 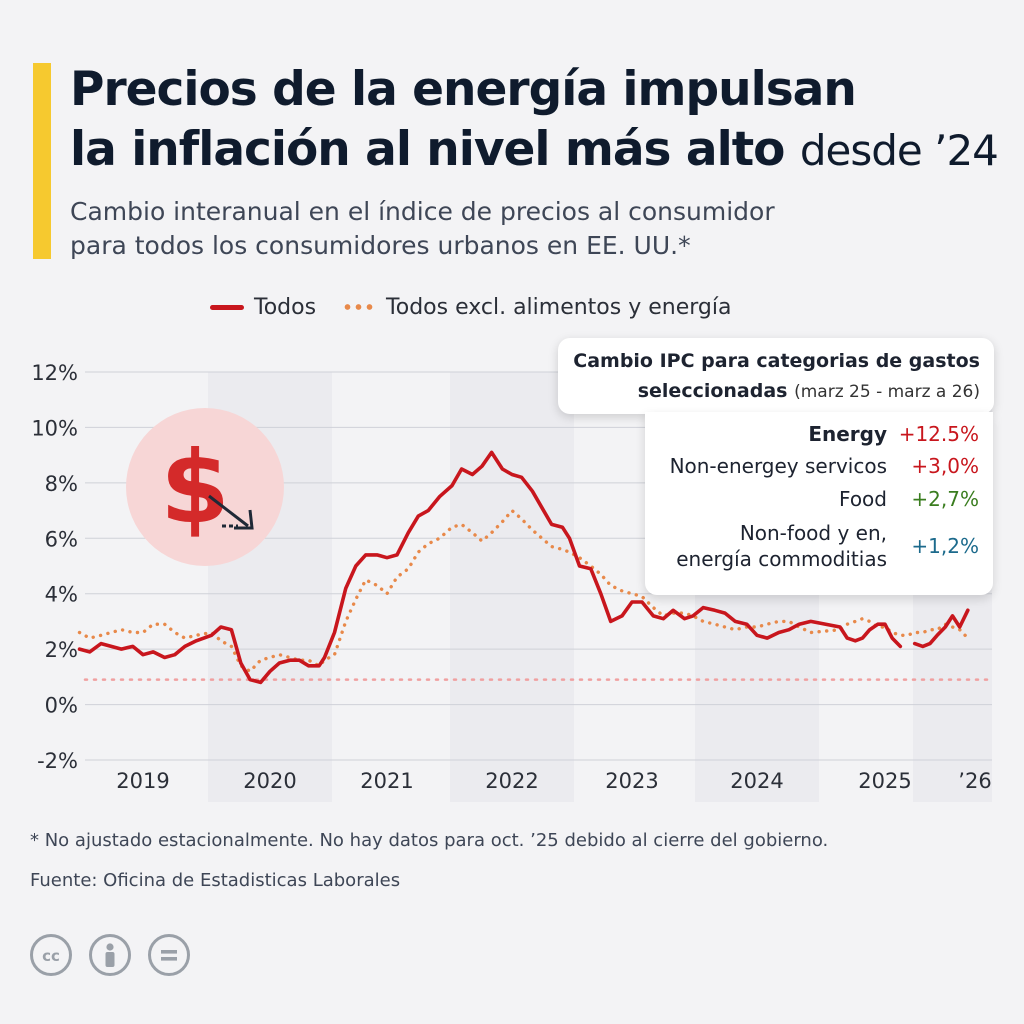 I want to click on callout-title-line-2: seleccionadas (marz 25 - marz a 26), so click(x=809, y=391).